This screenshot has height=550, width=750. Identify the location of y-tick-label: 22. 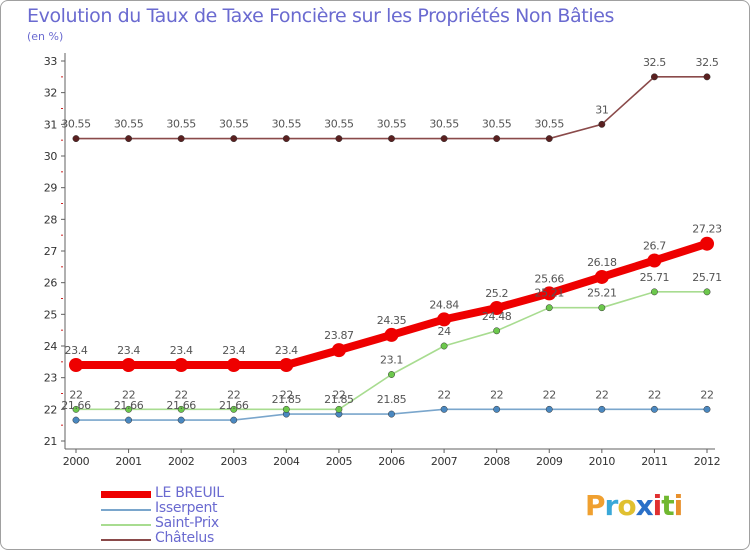
(50, 409).